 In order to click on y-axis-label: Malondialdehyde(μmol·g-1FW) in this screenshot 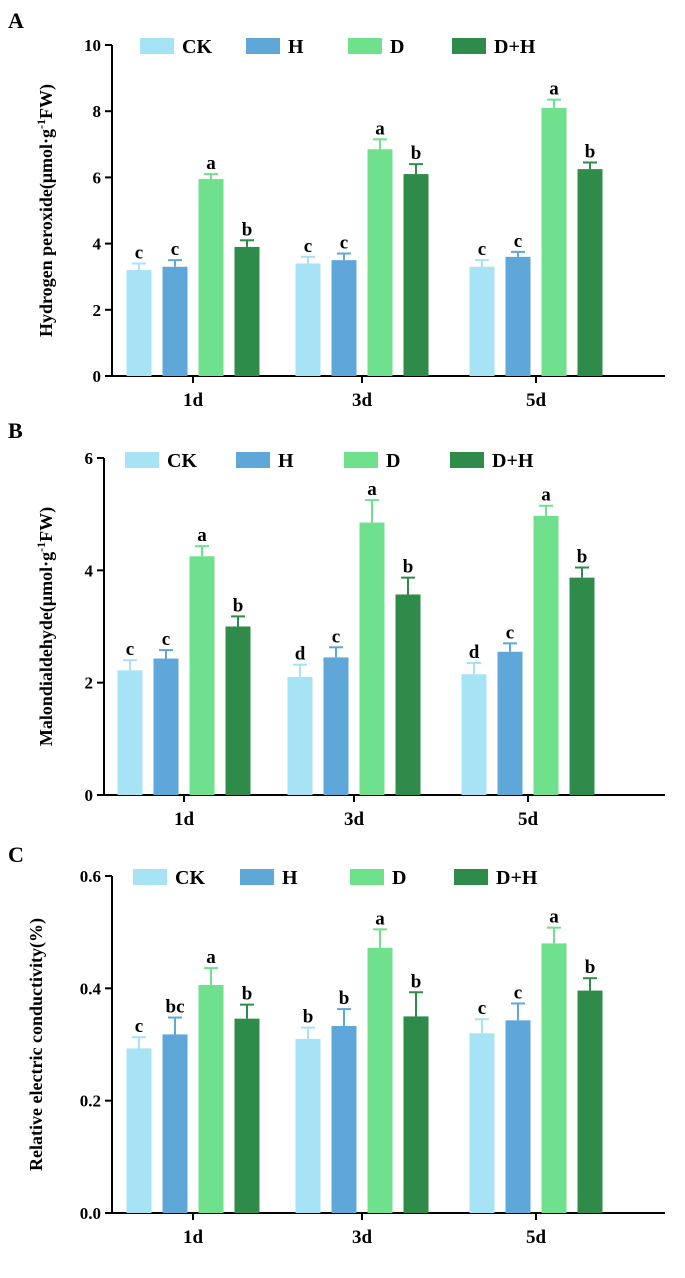, I will do `click(45, 626)`.